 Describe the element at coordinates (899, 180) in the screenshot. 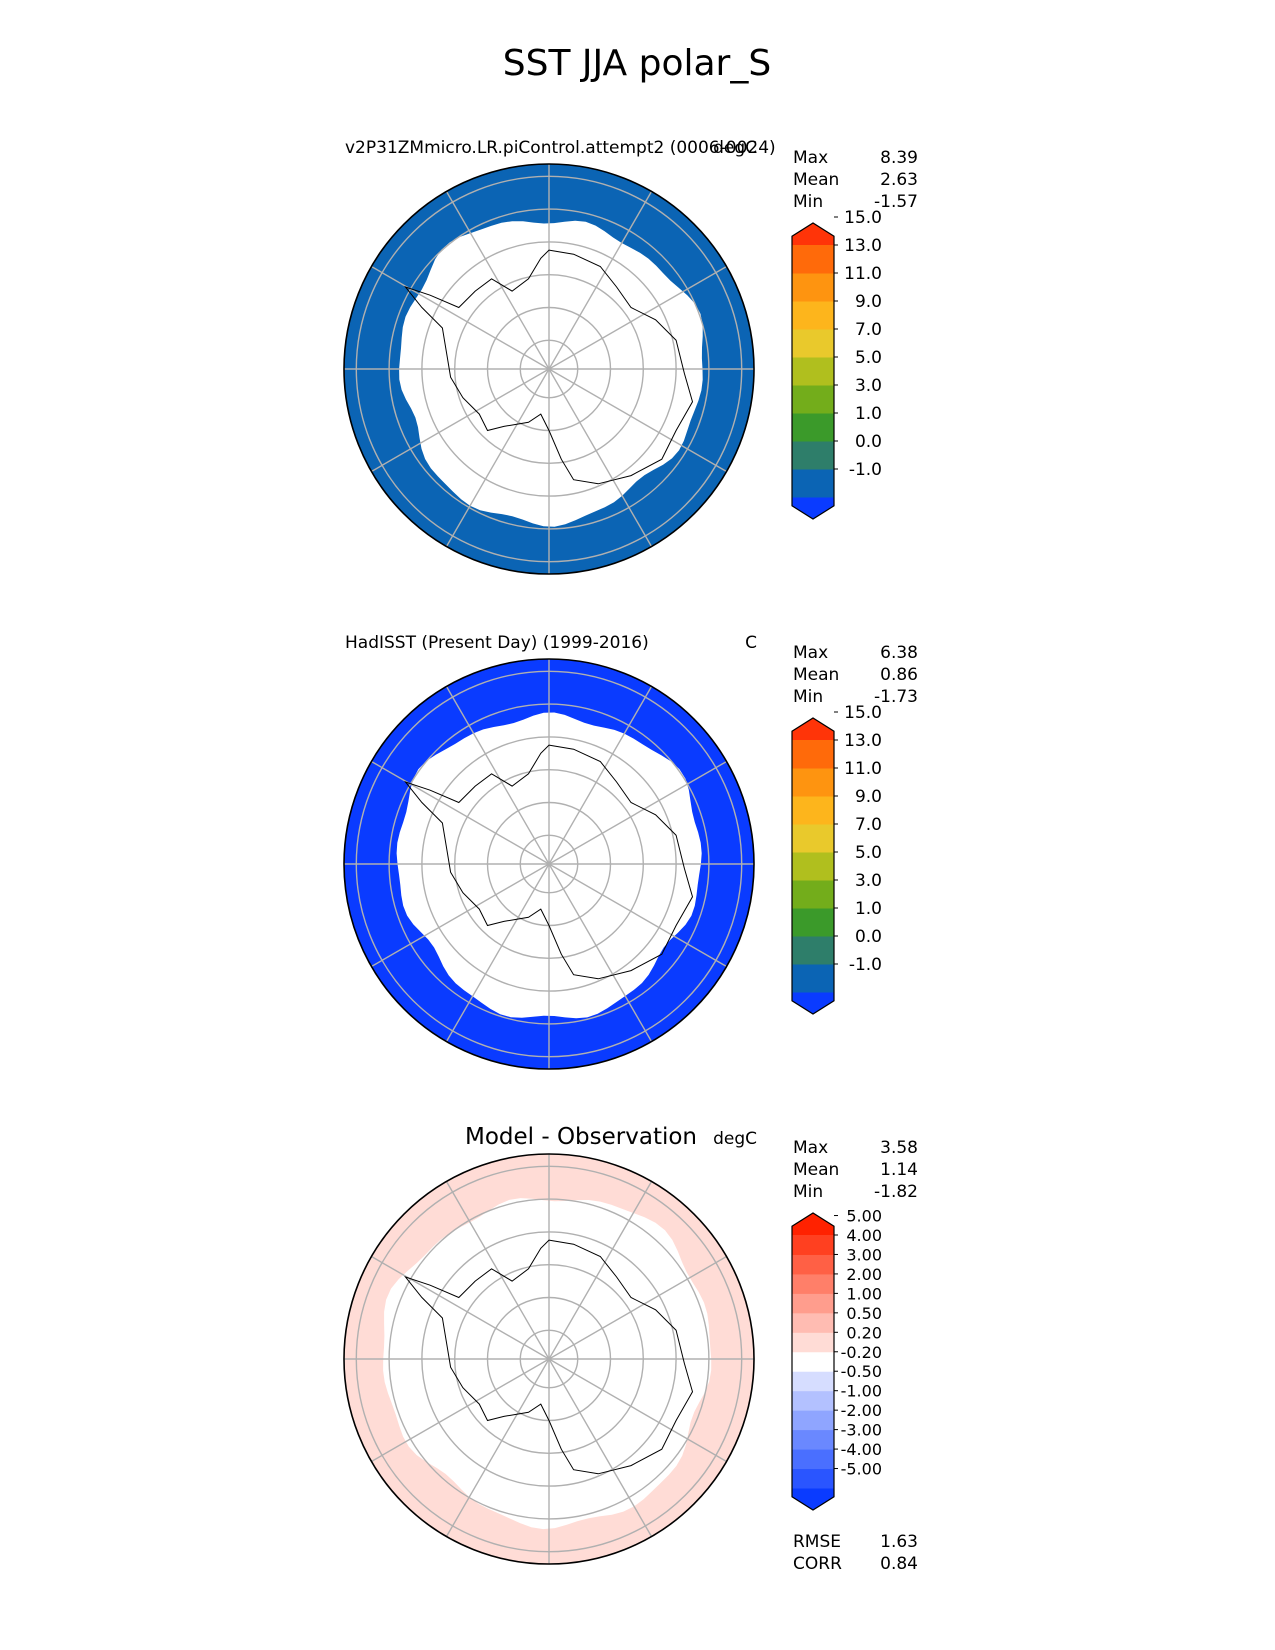

I see `stat-mean-value: 2.63` at that location.